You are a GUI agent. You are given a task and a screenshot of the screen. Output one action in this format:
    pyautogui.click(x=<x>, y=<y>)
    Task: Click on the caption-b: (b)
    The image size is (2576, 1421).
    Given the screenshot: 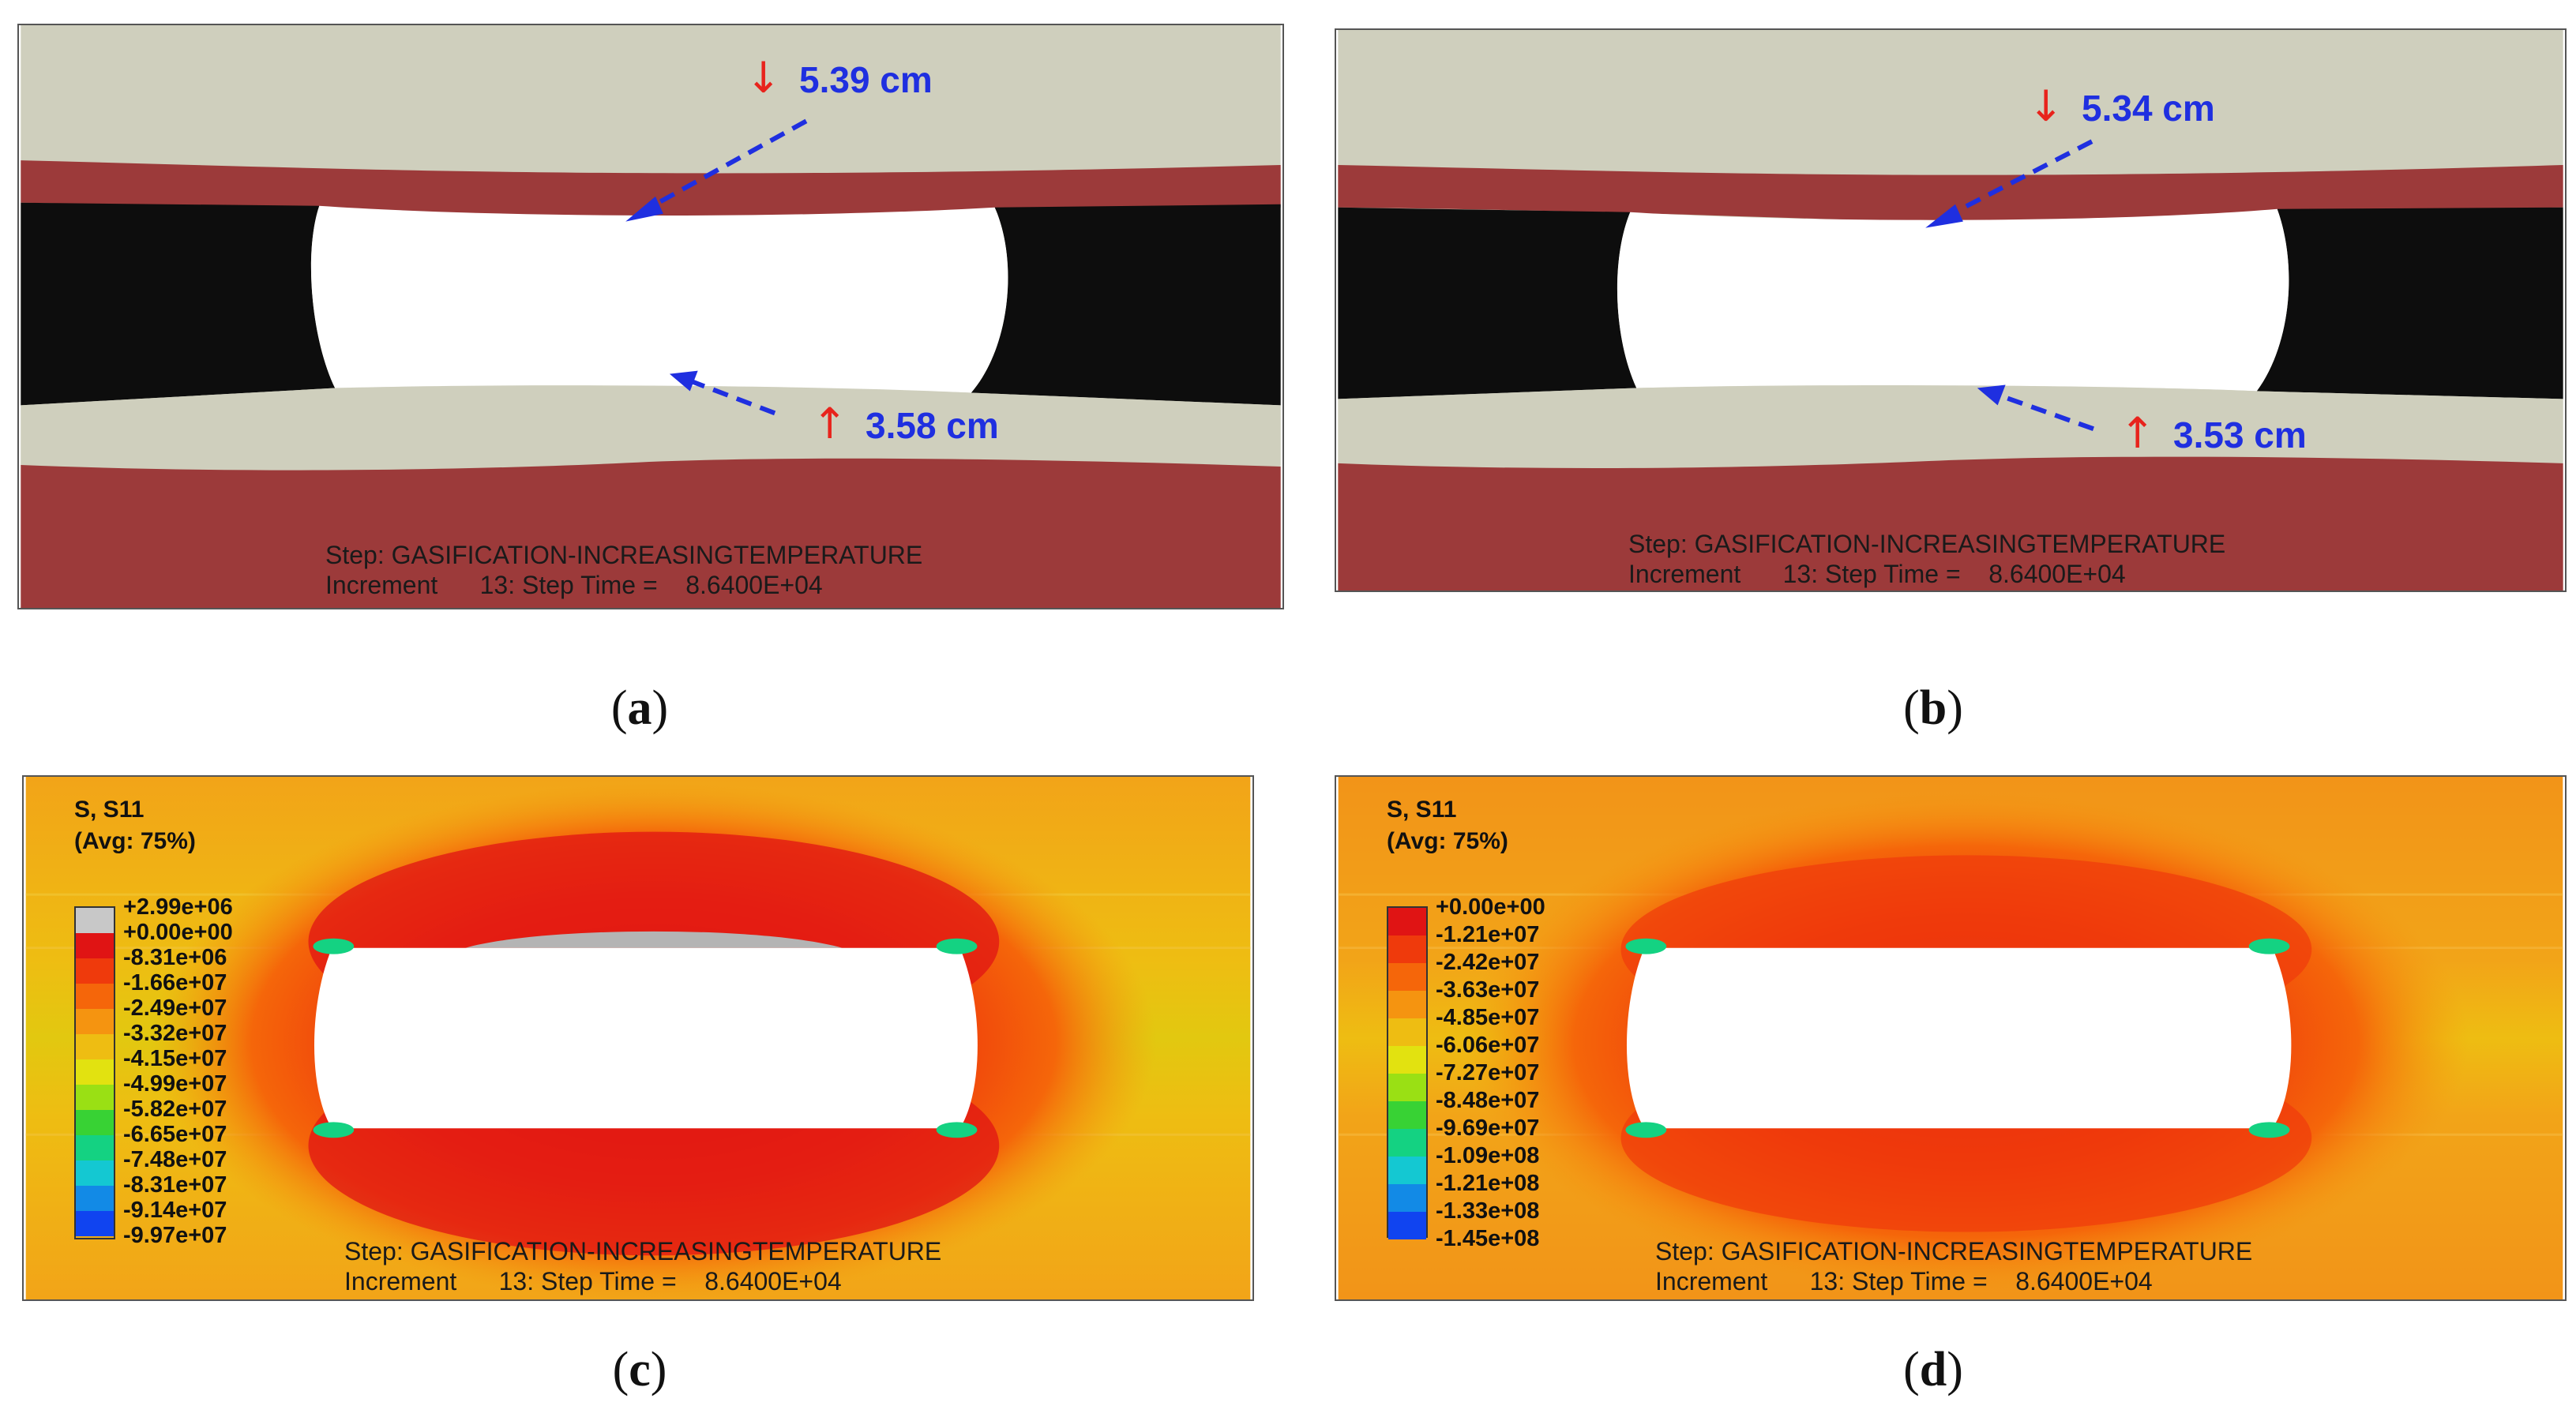 What is the action you would take?
    pyautogui.click(x=1933, y=708)
    